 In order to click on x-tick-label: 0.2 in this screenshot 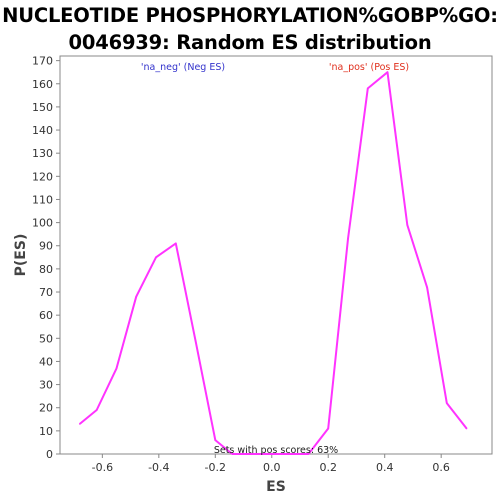, I will do `click(328, 467)`.